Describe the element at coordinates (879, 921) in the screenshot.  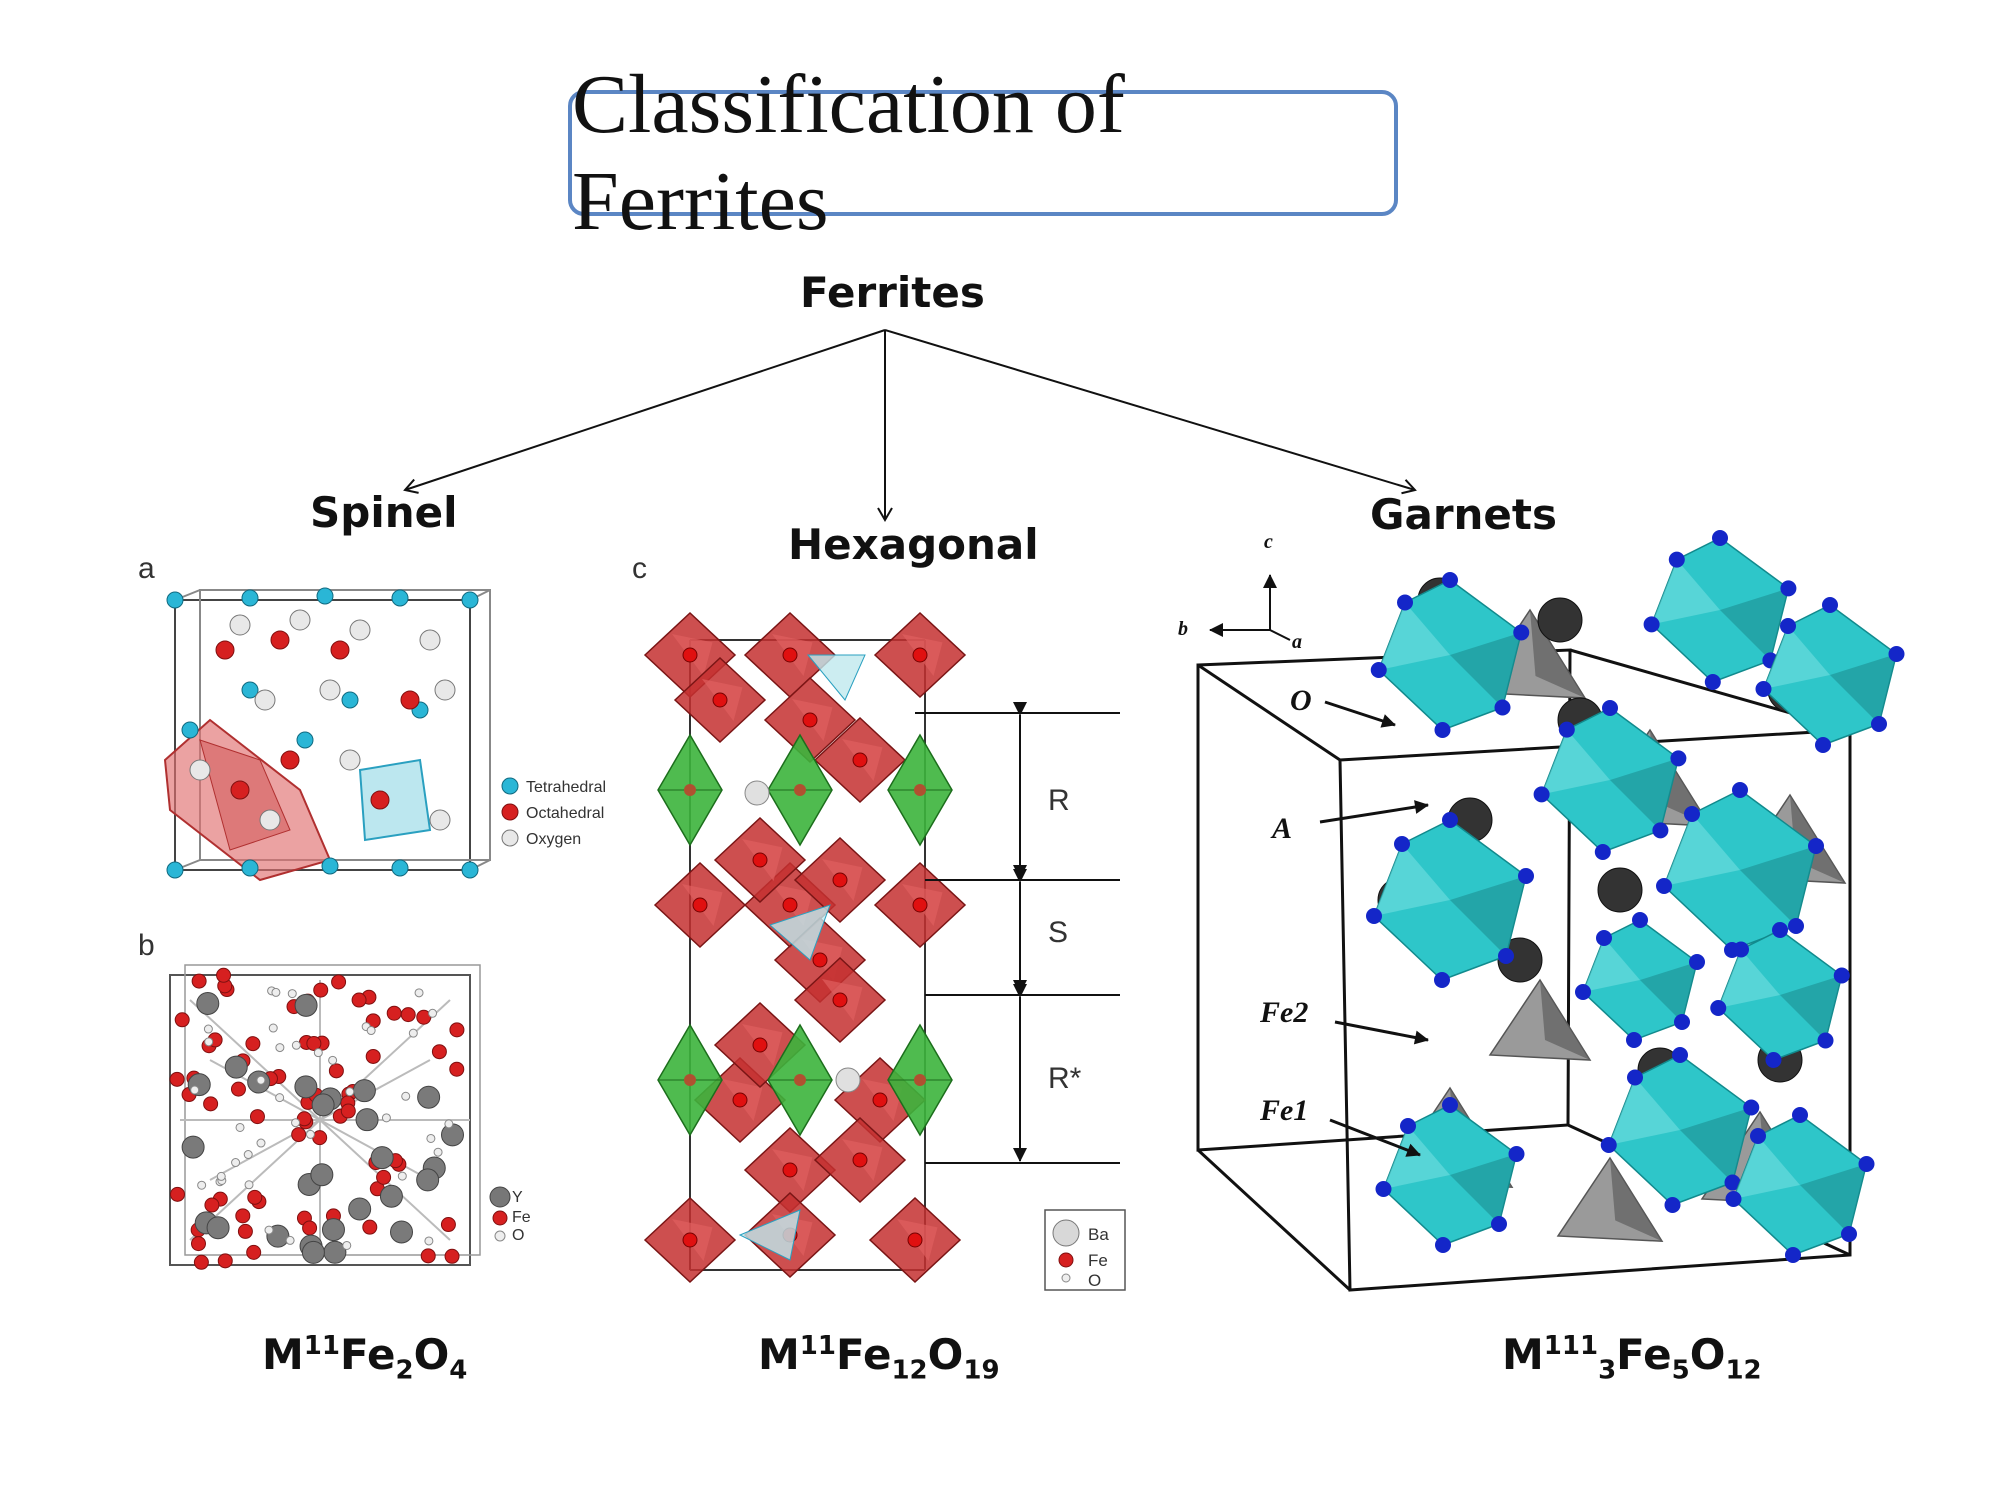
I see `hexagonal-structure: c R S R* Ba Fe O` at that location.